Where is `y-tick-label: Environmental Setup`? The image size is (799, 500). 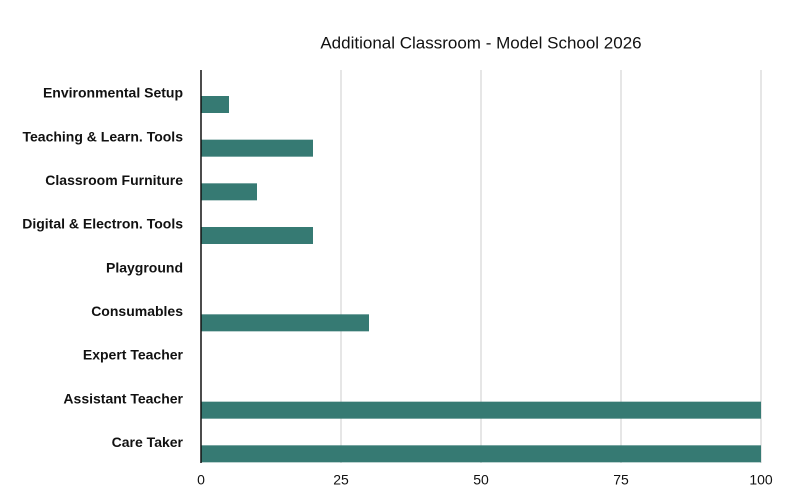 y-tick-label: Environmental Setup is located at coordinates (113, 93).